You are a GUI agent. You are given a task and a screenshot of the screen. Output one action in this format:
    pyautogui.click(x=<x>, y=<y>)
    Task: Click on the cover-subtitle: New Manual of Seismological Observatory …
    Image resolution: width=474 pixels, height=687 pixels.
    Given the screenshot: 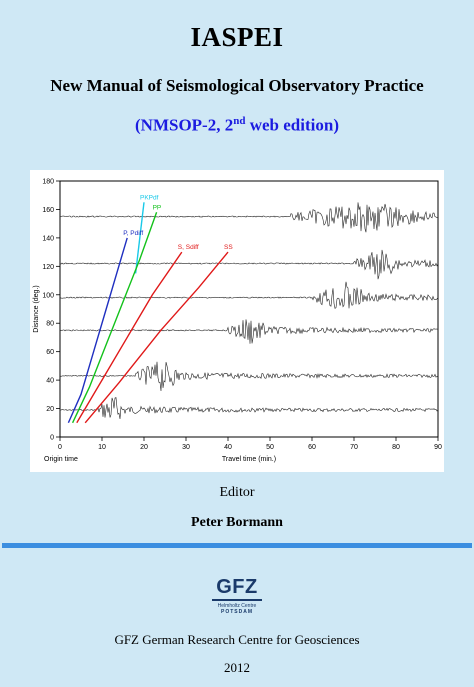 What is the action you would take?
    pyautogui.click(x=237, y=85)
    